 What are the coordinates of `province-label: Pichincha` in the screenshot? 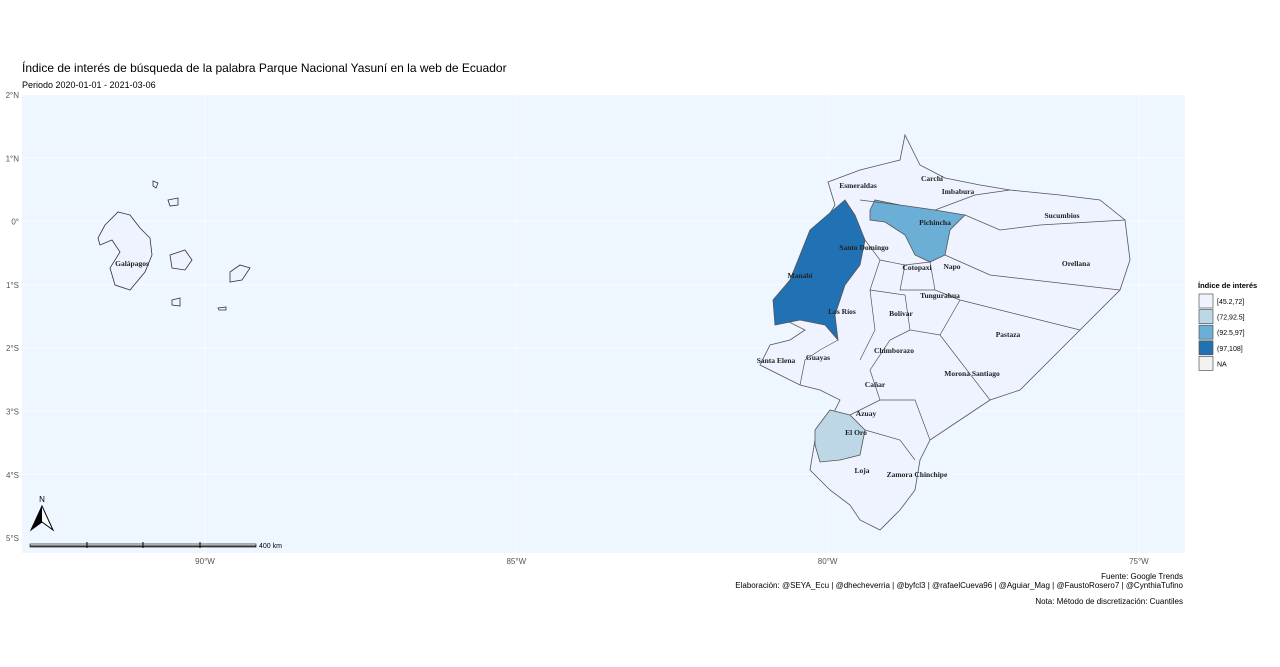 It's located at (935, 222).